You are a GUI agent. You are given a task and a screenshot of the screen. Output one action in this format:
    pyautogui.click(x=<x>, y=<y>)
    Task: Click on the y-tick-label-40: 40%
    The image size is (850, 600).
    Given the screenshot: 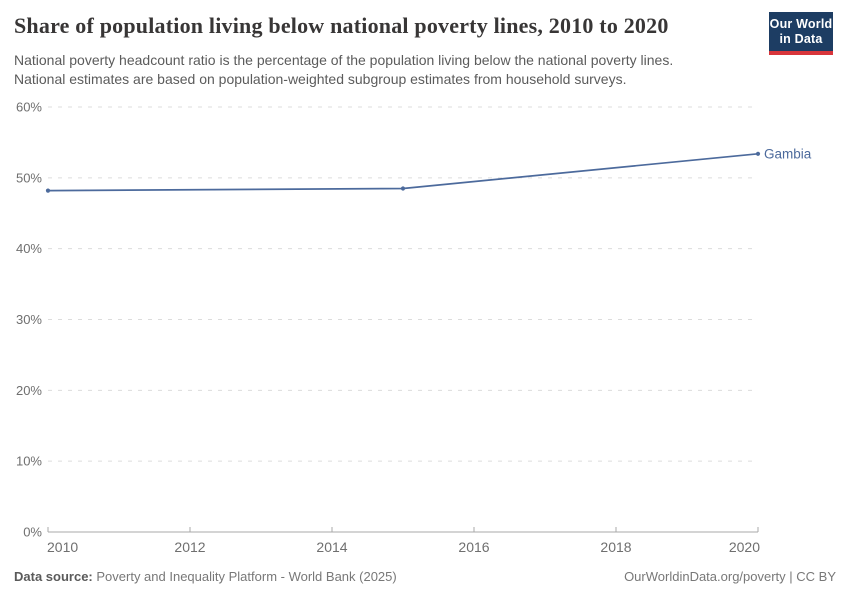 What is the action you would take?
    pyautogui.click(x=29, y=248)
    